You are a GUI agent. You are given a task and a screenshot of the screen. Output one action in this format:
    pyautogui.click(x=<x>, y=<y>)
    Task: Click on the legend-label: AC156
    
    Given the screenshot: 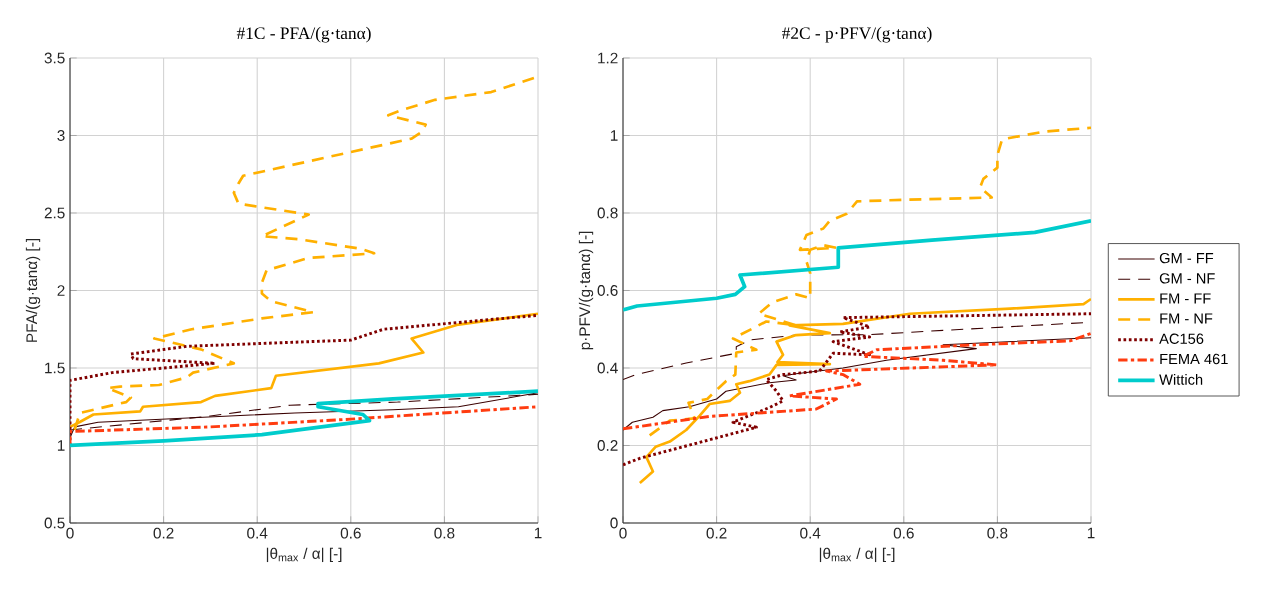 What is the action you would take?
    pyautogui.click(x=1181, y=338)
    